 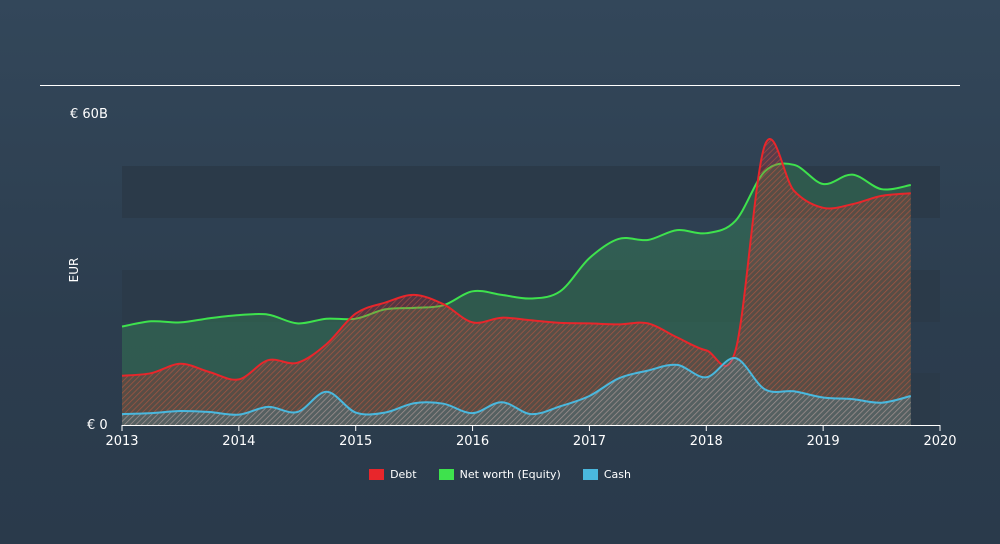 I want to click on x-tick-label: 2019, so click(x=823, y=441).